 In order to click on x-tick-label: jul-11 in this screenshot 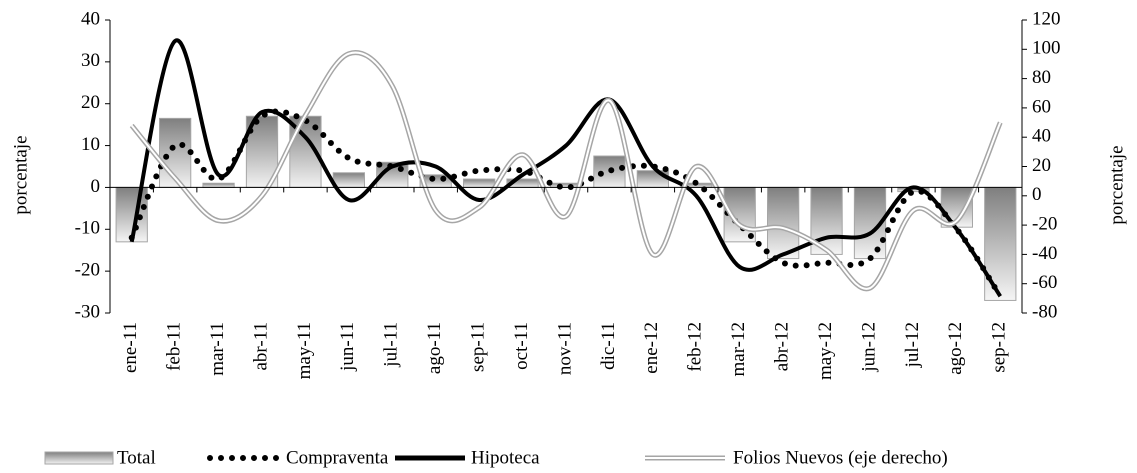, I will do `click(391, 345)`.